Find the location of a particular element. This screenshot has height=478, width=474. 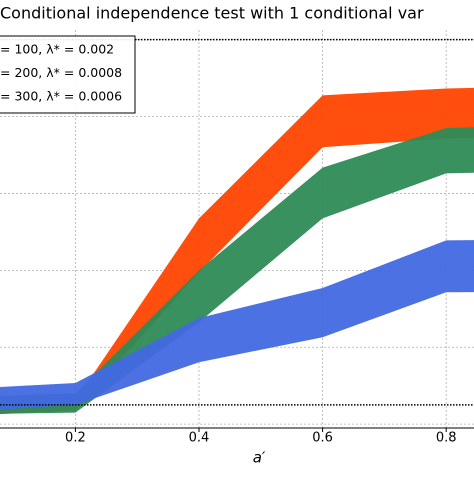

x-tick-label: 0.6 is located at coordinates (322, 438).